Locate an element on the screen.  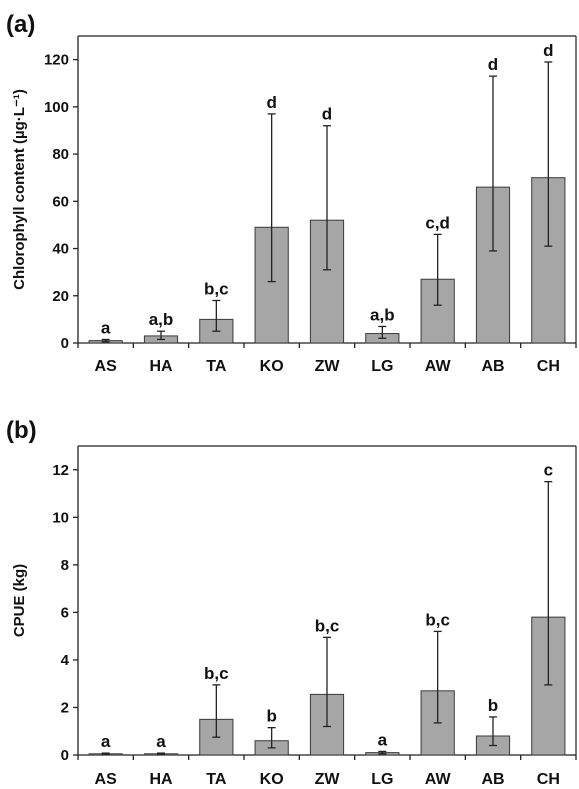
y-tick-label-b: 2 is located at coordinates (65, 707).